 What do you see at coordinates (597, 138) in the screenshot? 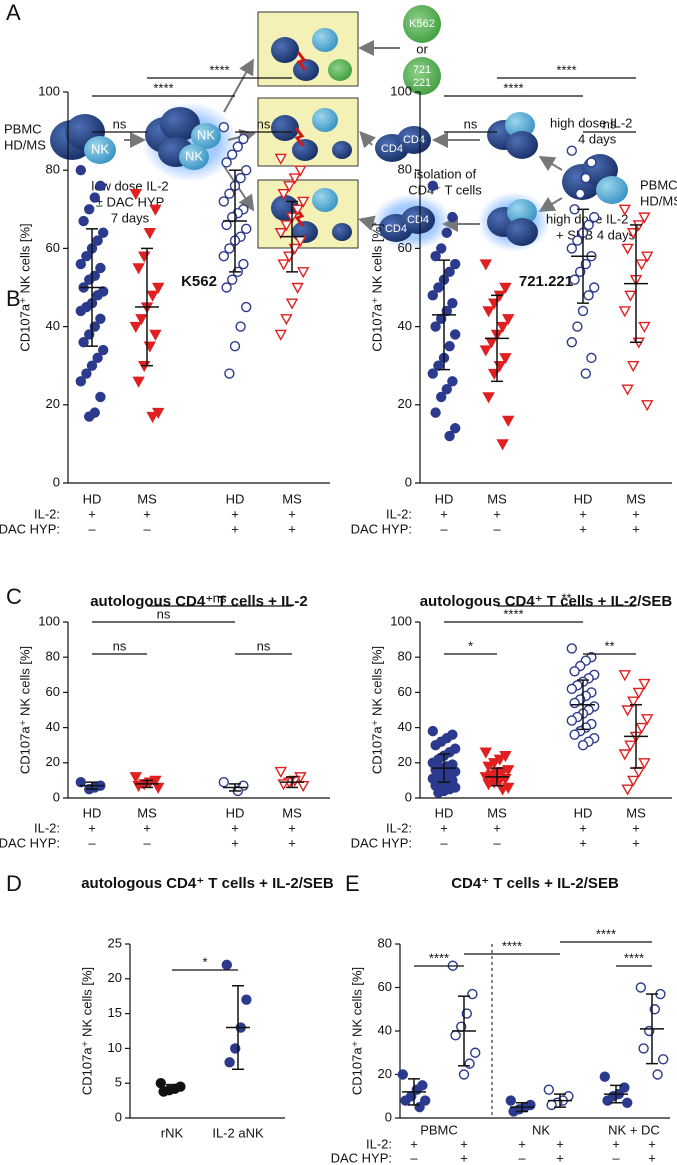
I see `label: 4 days` at bounding box center [597, 138].